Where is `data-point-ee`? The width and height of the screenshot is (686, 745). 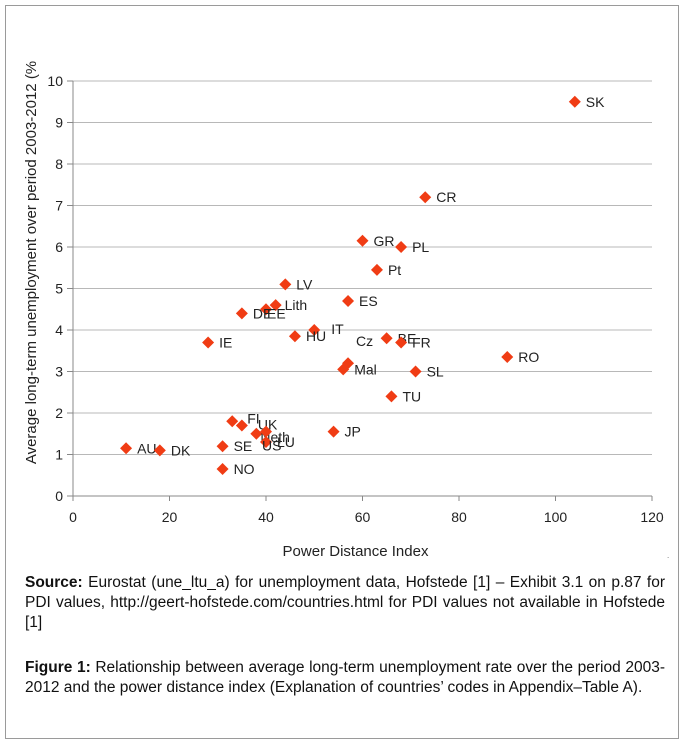
data-point-ee is located at coordinates (266, 309).